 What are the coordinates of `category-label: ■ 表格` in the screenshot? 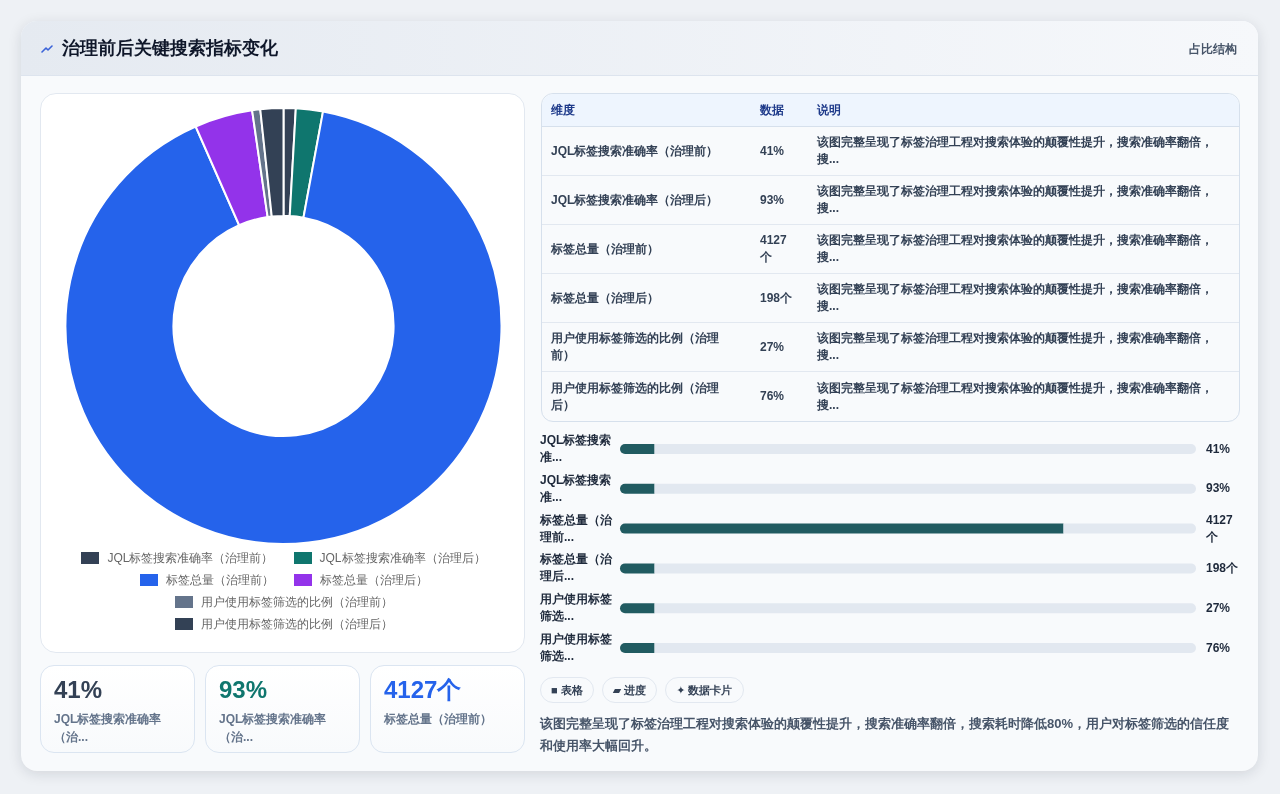 It's located at (567, 690).